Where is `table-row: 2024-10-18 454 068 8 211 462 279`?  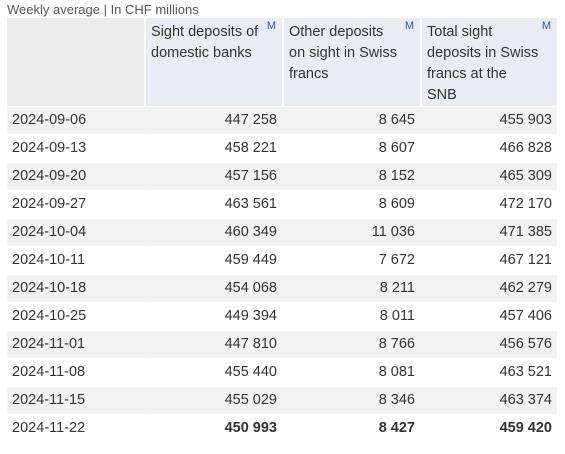
table-row: 2024-10-18 454 068 8 211 462 279 is located at coordinates (282, 289).